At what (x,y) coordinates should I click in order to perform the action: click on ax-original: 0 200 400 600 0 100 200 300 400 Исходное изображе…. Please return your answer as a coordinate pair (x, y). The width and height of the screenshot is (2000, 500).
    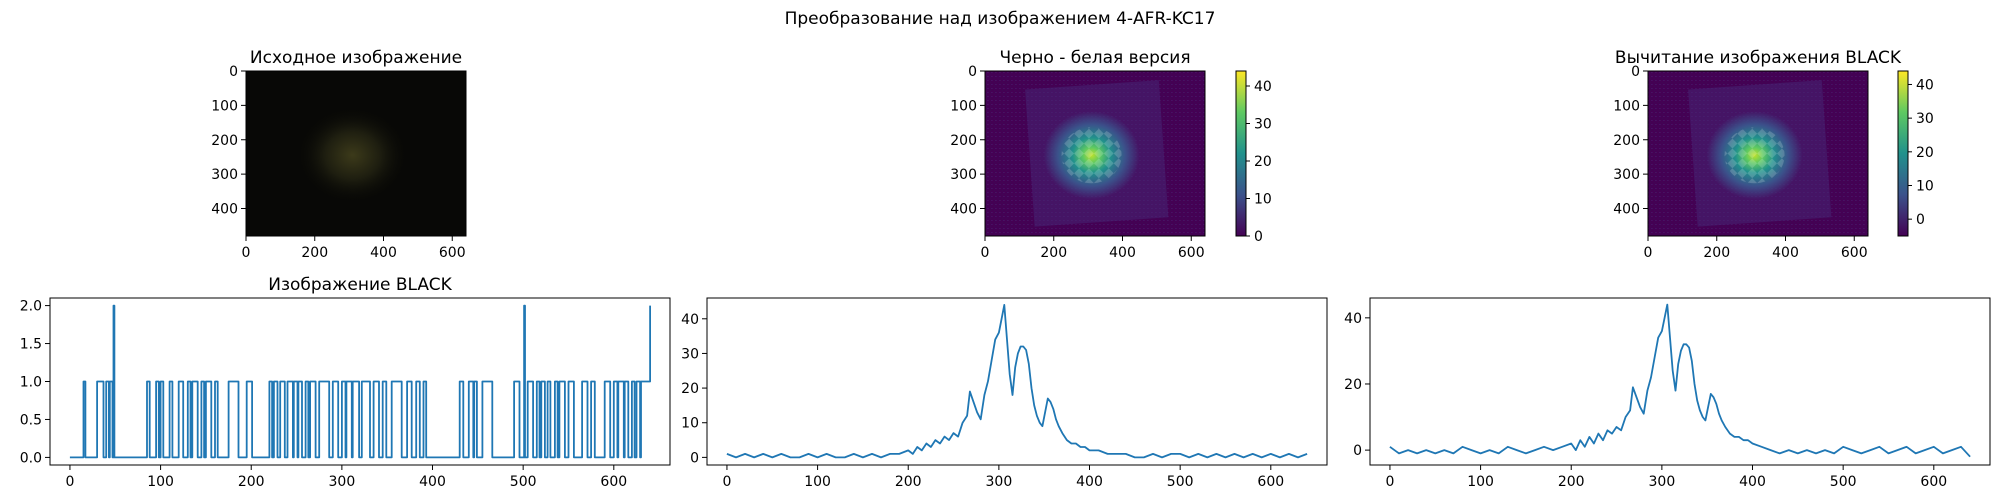
    Looking at the image, I should click on (339, 154).